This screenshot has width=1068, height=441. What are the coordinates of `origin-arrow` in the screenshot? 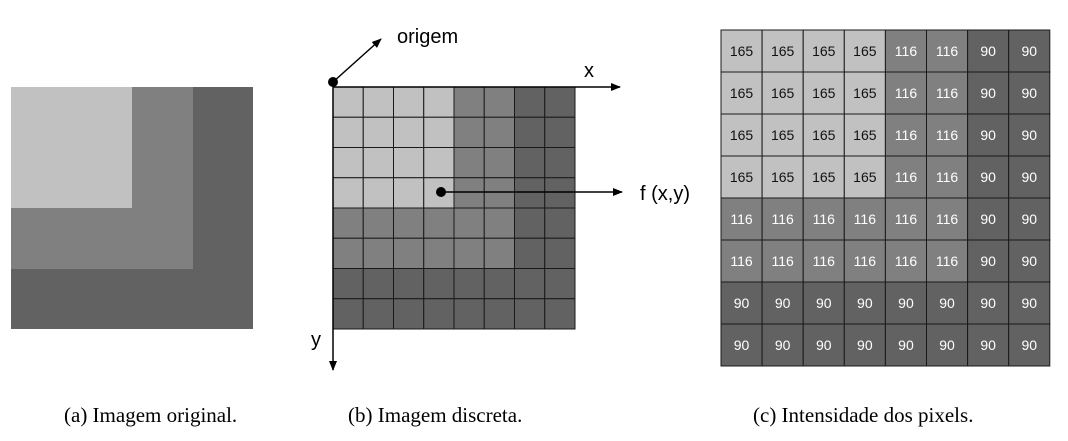 It's located at (357, 60).